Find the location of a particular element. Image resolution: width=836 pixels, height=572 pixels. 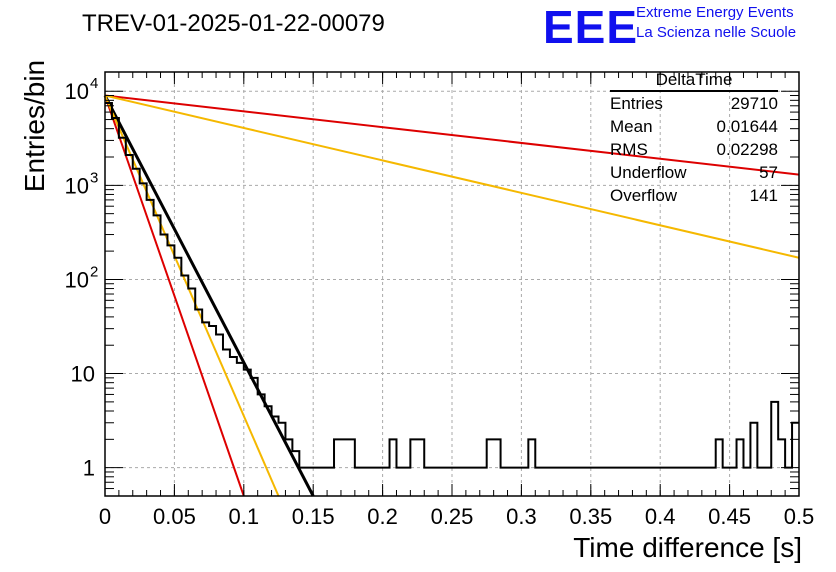

stats-row: Mean 0.01644 is located at coordinates (694, 128).